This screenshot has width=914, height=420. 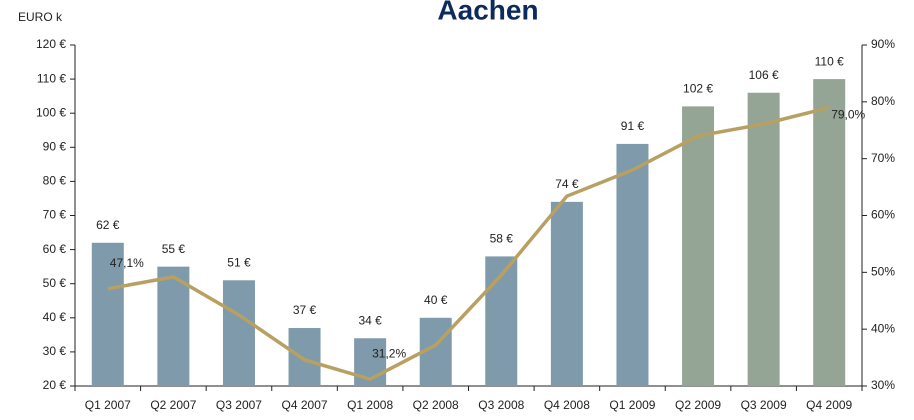 I want to click on y-tick-label: 80 €, so click(x=55, y=181).